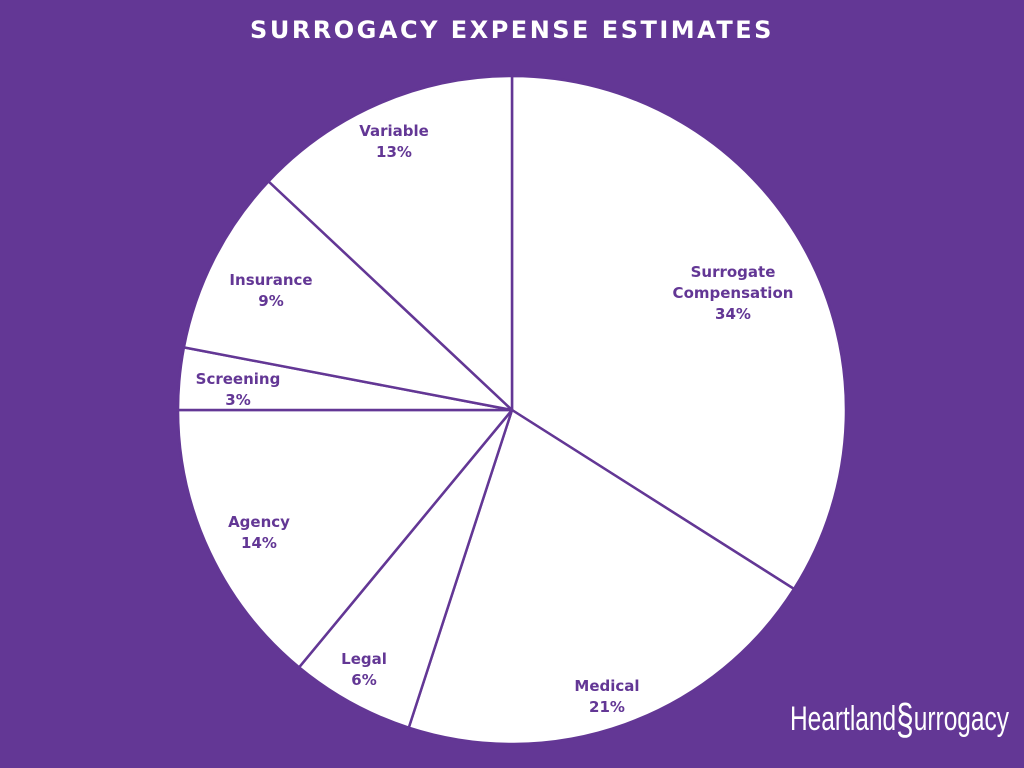 The width and height of the screenshot is (1024, 768). I want to click on chart-title: SURROGACY EXPENSE ESTIMATES, so click(512, 30).